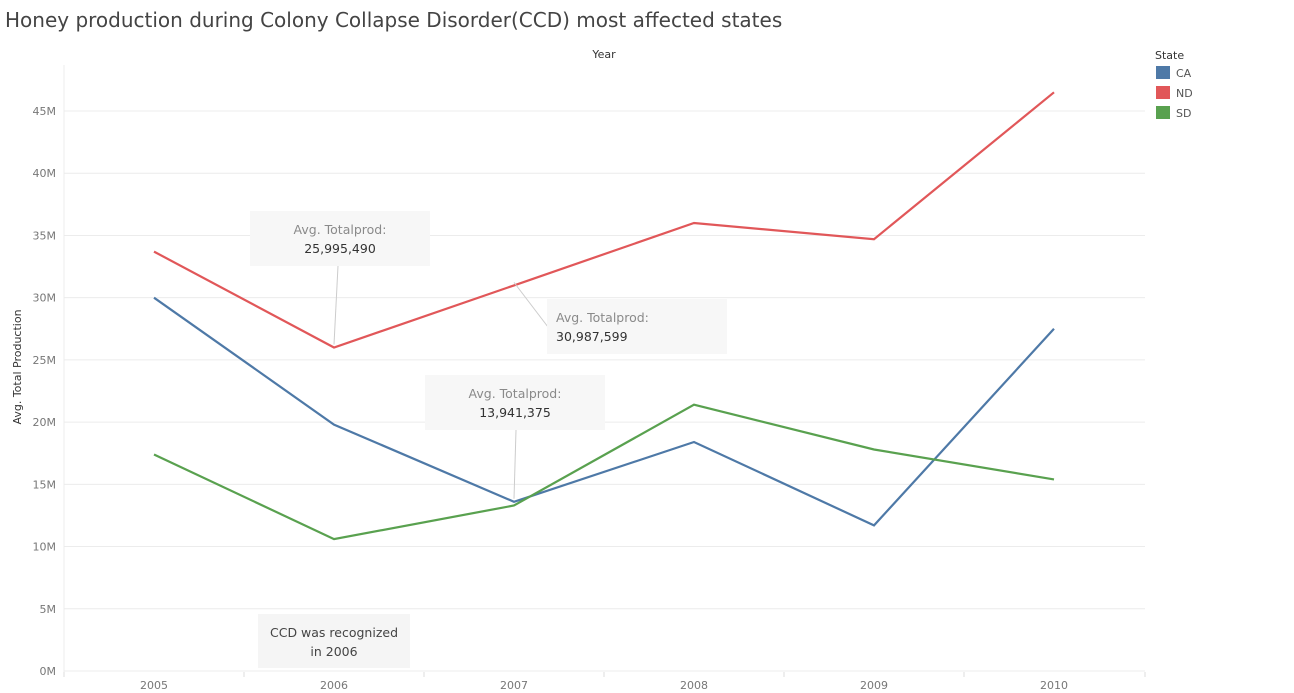 The width and height of the screenshot is (1294, 693). What do you see at coordinates (1163, 112) in the screenshot?
I see `legend-swatch-sd` at bounding box center [1163, 112].